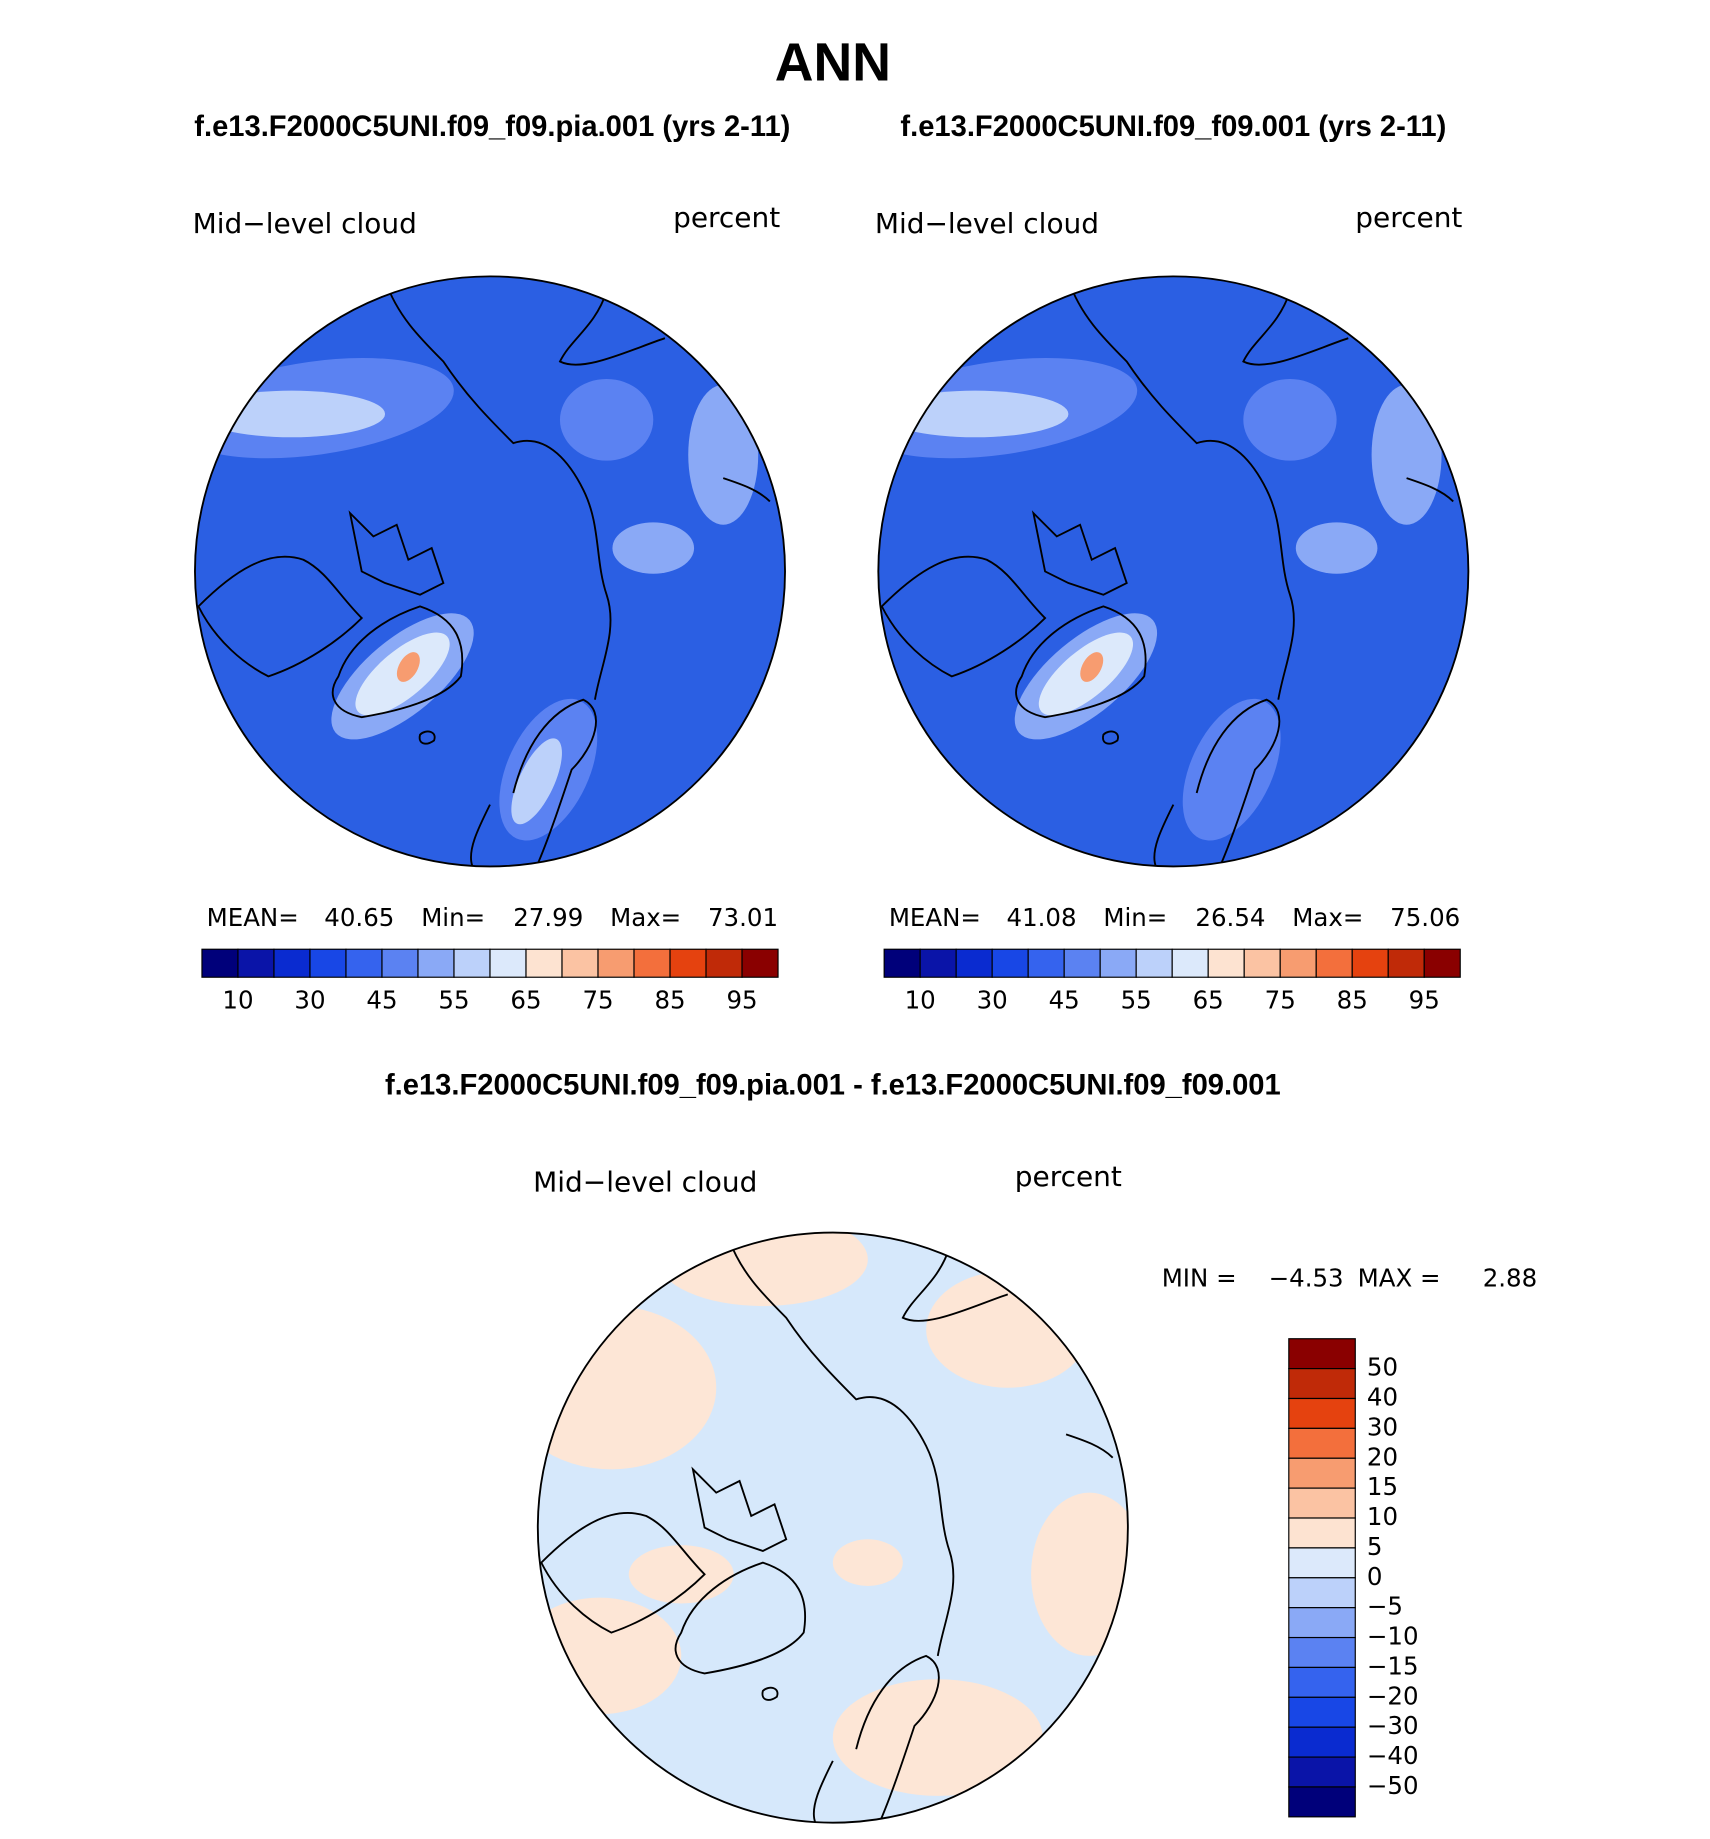 The image size is (1710, 1839). I want to click on colorbar-label: −50, so click(1393, 1785).